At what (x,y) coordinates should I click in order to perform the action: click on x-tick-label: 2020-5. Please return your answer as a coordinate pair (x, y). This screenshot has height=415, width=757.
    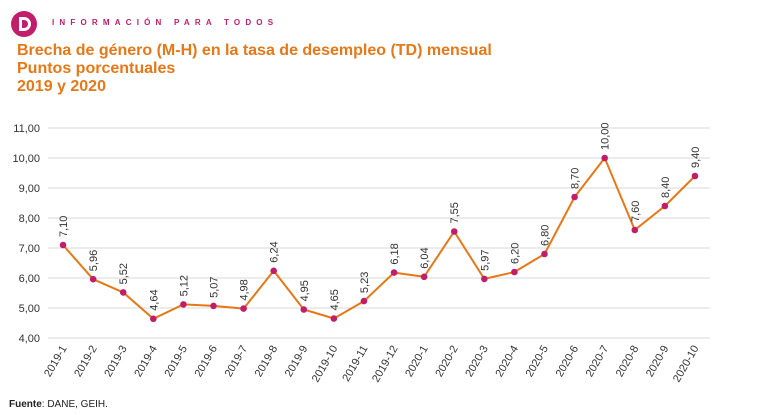
    Looking at the image, I should click on (538, 362).